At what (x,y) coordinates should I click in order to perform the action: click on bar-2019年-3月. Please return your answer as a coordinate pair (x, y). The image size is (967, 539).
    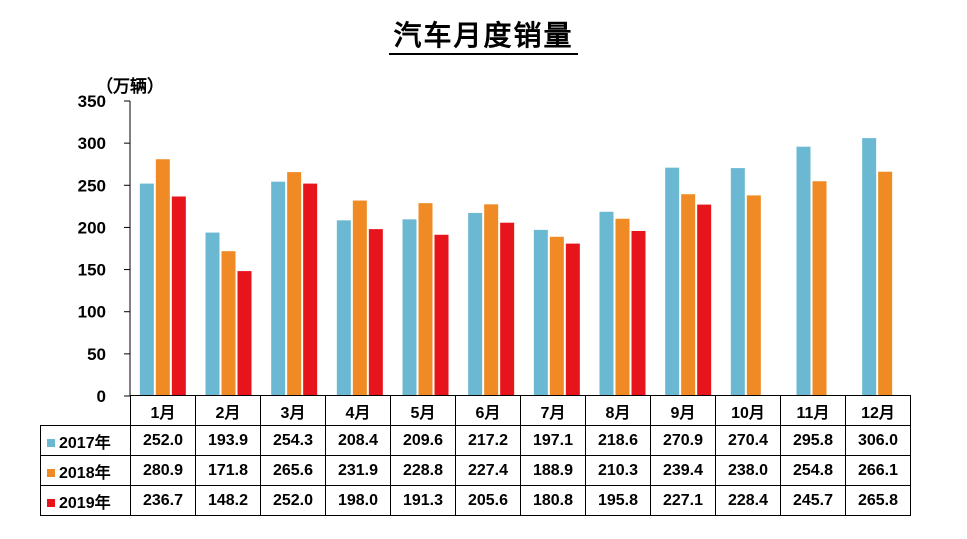
    Looking at the image, I should click on (310, 289).